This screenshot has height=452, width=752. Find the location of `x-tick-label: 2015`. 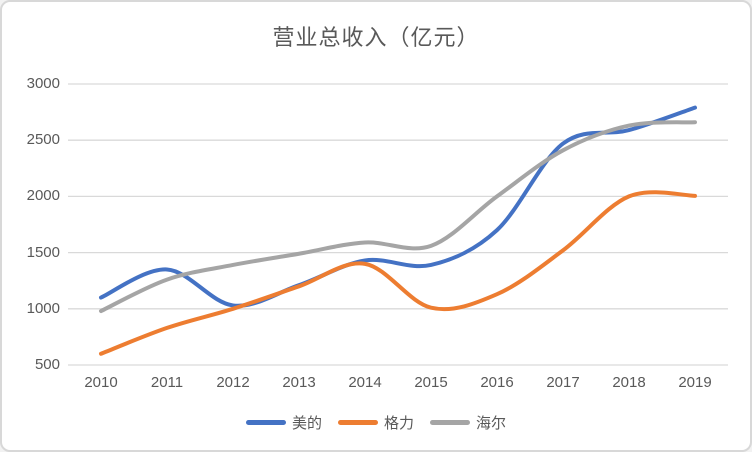

x-tick-label: 2015 is located at coordinates (431, 382).